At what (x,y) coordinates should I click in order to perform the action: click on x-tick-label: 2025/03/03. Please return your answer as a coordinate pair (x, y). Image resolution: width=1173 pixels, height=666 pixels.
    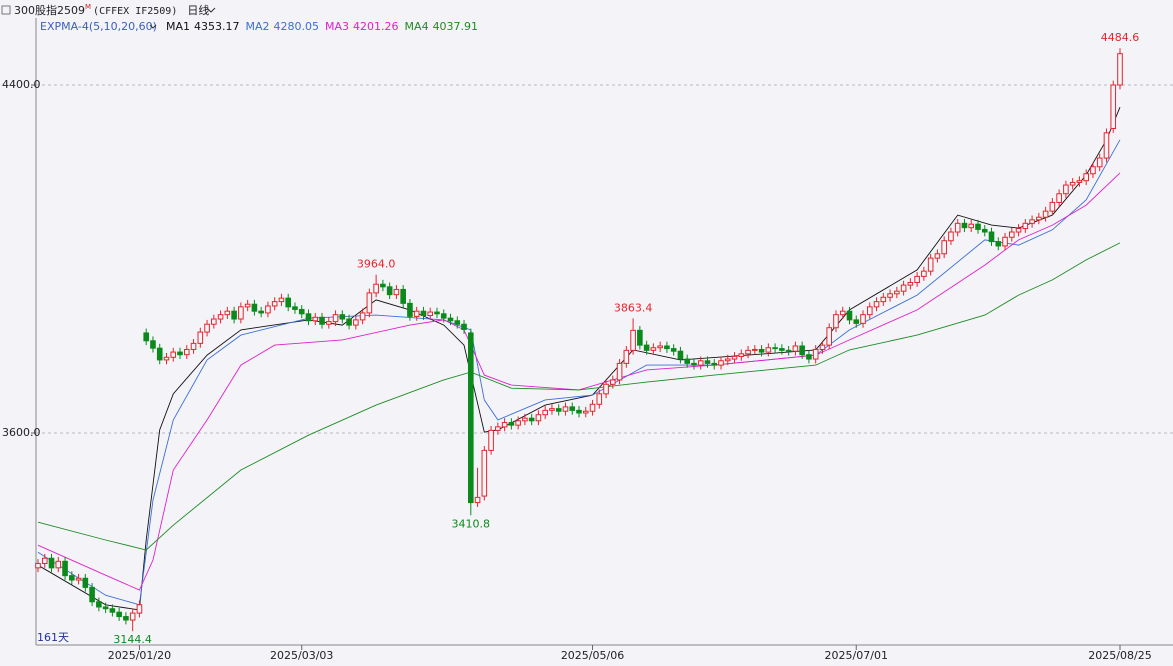
    Looking at the image, I should click on (301, 655).